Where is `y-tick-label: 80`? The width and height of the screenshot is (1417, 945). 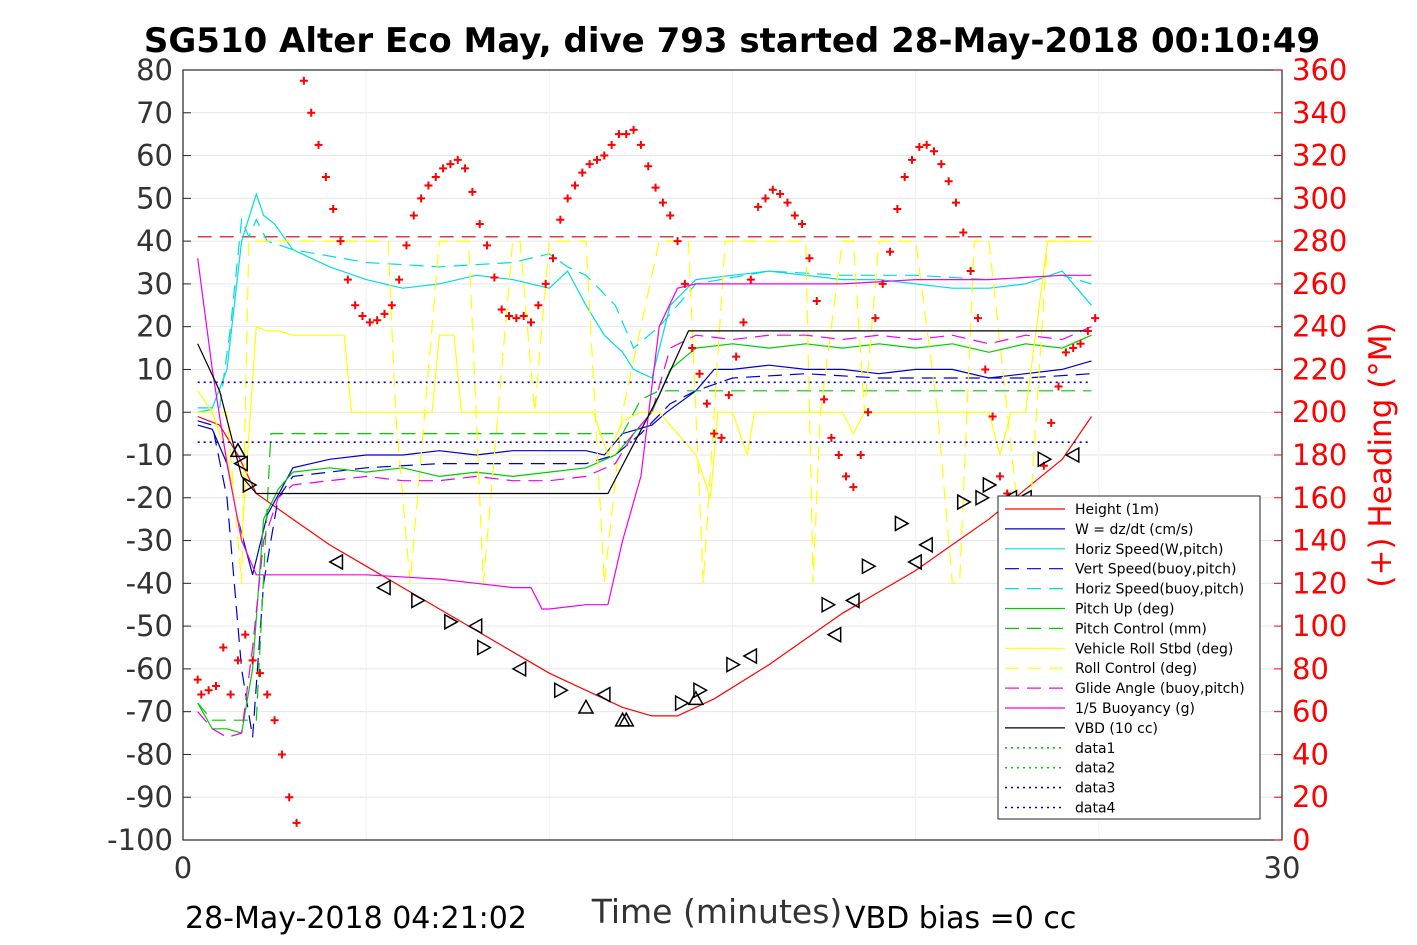 y-tick-label: 80 is located at coordinates (154, 70).